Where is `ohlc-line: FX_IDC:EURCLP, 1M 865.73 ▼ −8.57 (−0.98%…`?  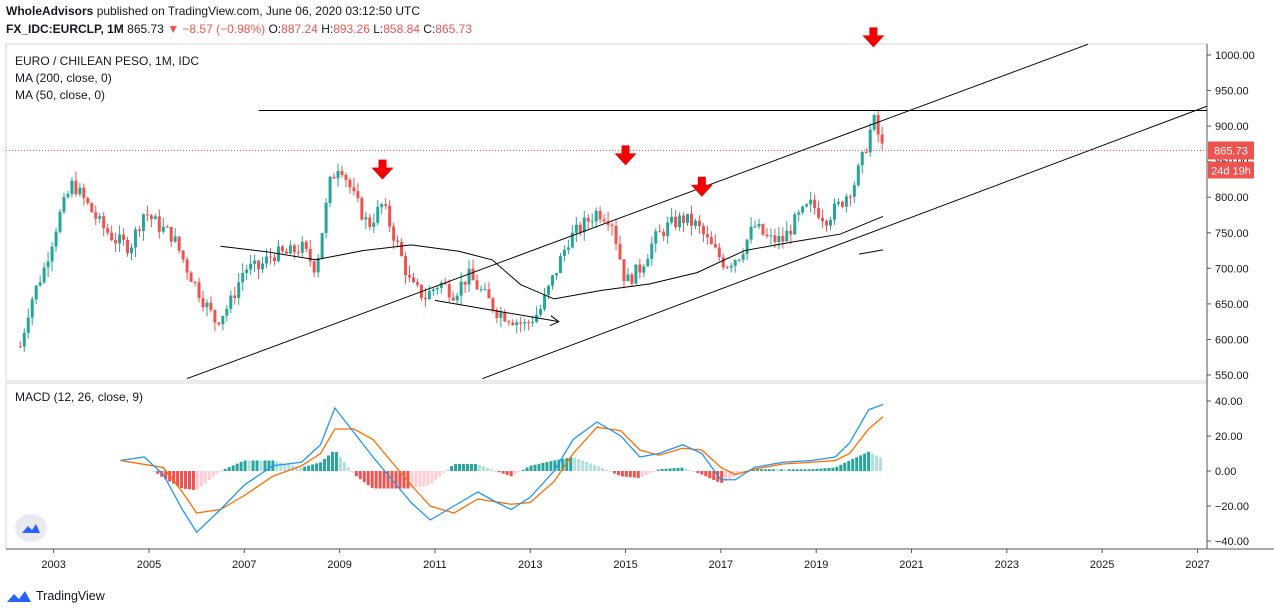 ohlc-line: FX_IDC:EURCLP, 1M 865.73 ▼ −8.57 (−0.98%… is located at coordinates (239, 29).